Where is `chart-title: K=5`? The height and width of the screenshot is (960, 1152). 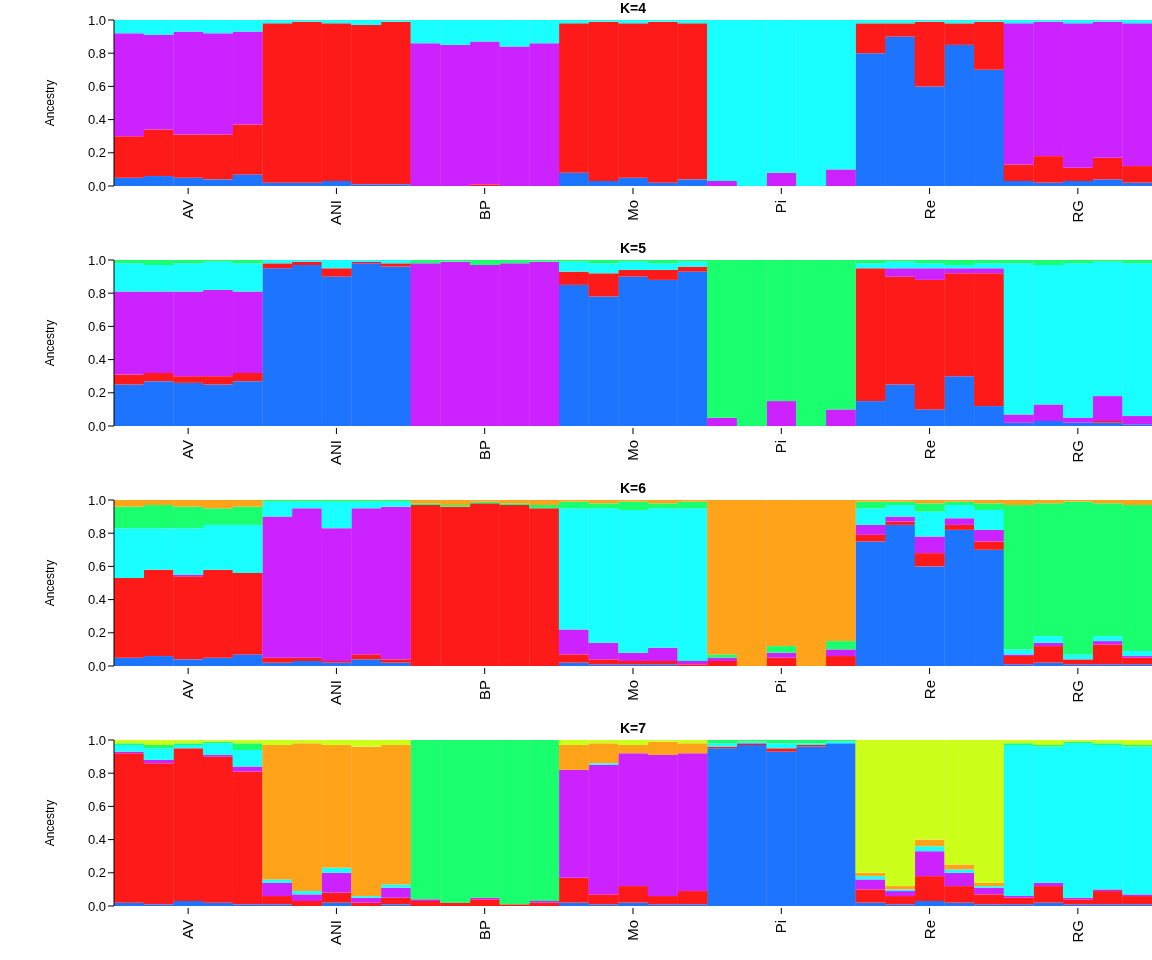
chart-title: K=5 is located at coordinates (633, 248).